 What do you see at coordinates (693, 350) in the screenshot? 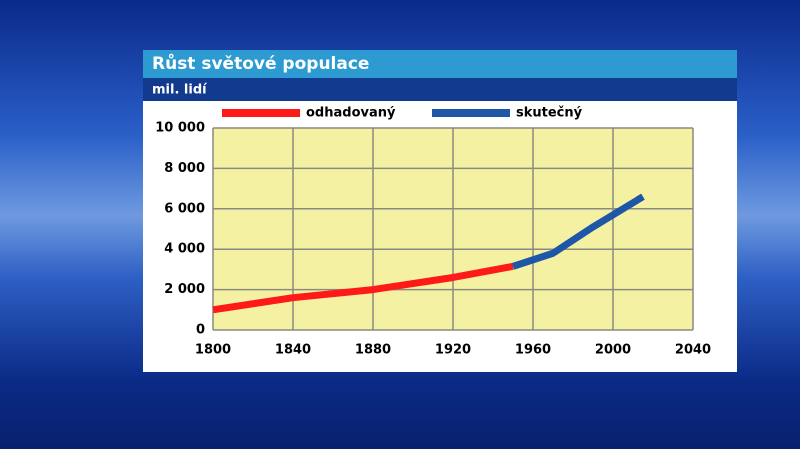
I see `x-tick-label: 2040` at bounding box center [693, 350].